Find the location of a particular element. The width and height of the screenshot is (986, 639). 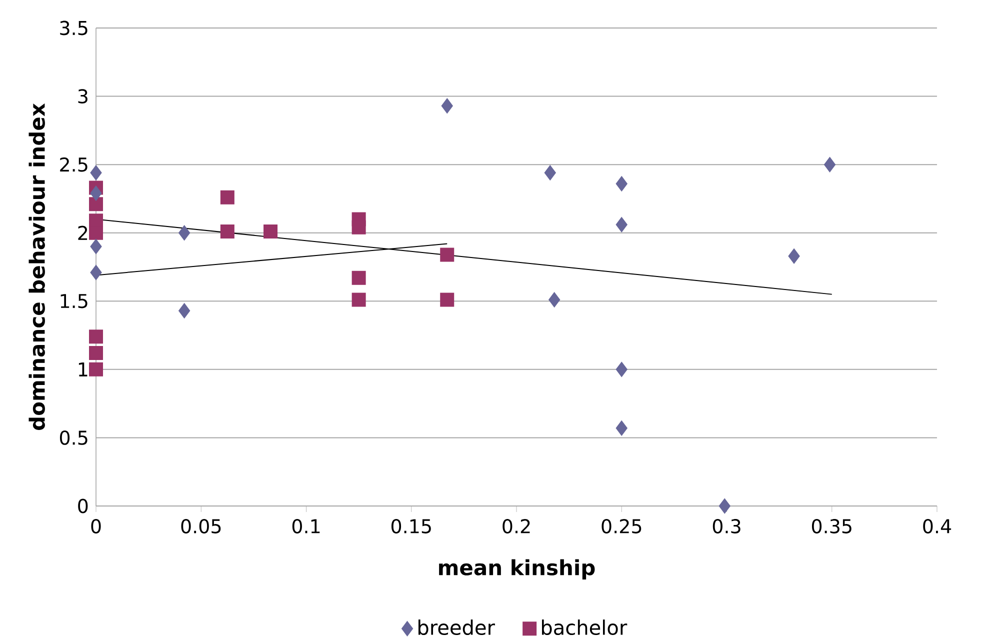

y-tick-label: 2 is located at coordinates (83, 233).